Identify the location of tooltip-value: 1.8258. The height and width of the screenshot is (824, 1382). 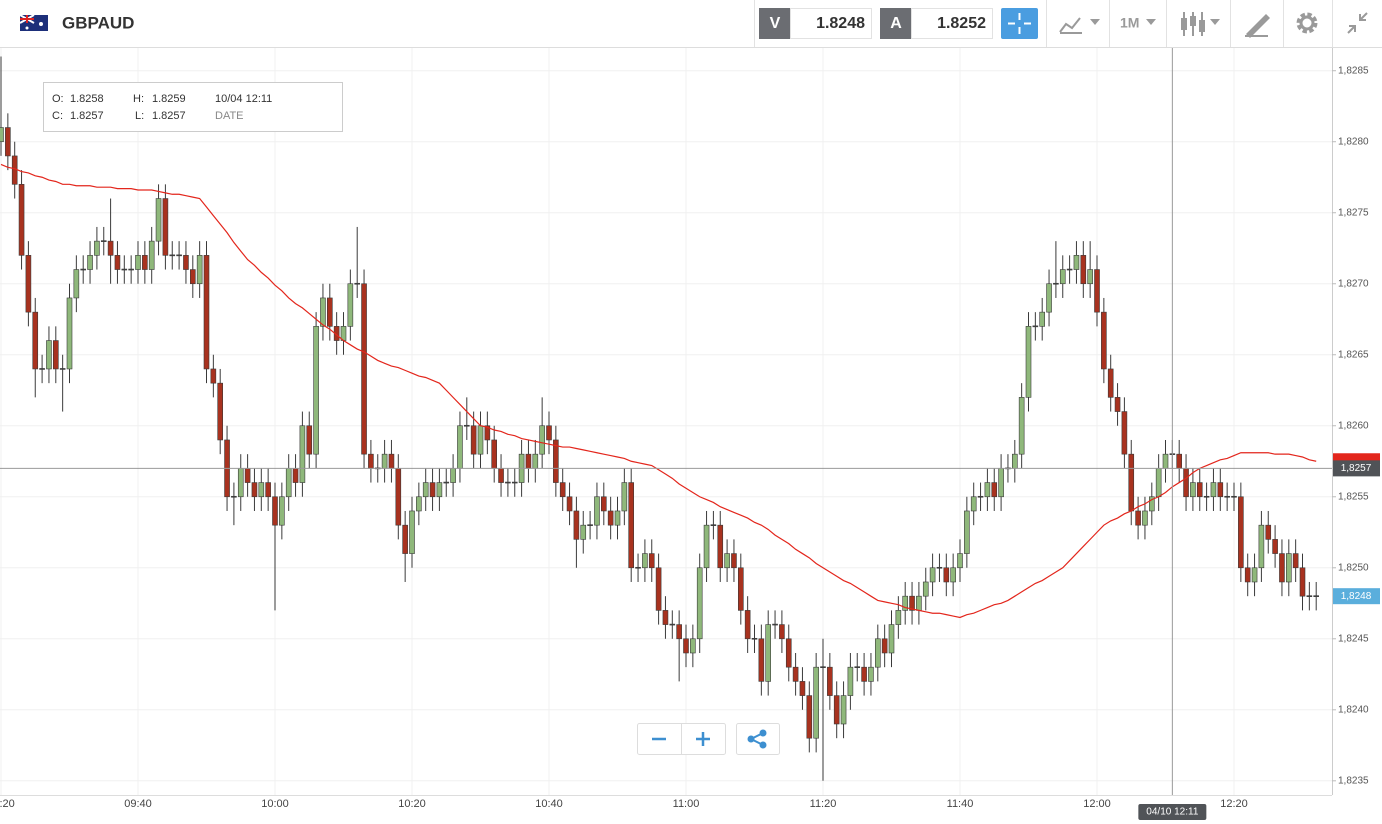
(87, 99).